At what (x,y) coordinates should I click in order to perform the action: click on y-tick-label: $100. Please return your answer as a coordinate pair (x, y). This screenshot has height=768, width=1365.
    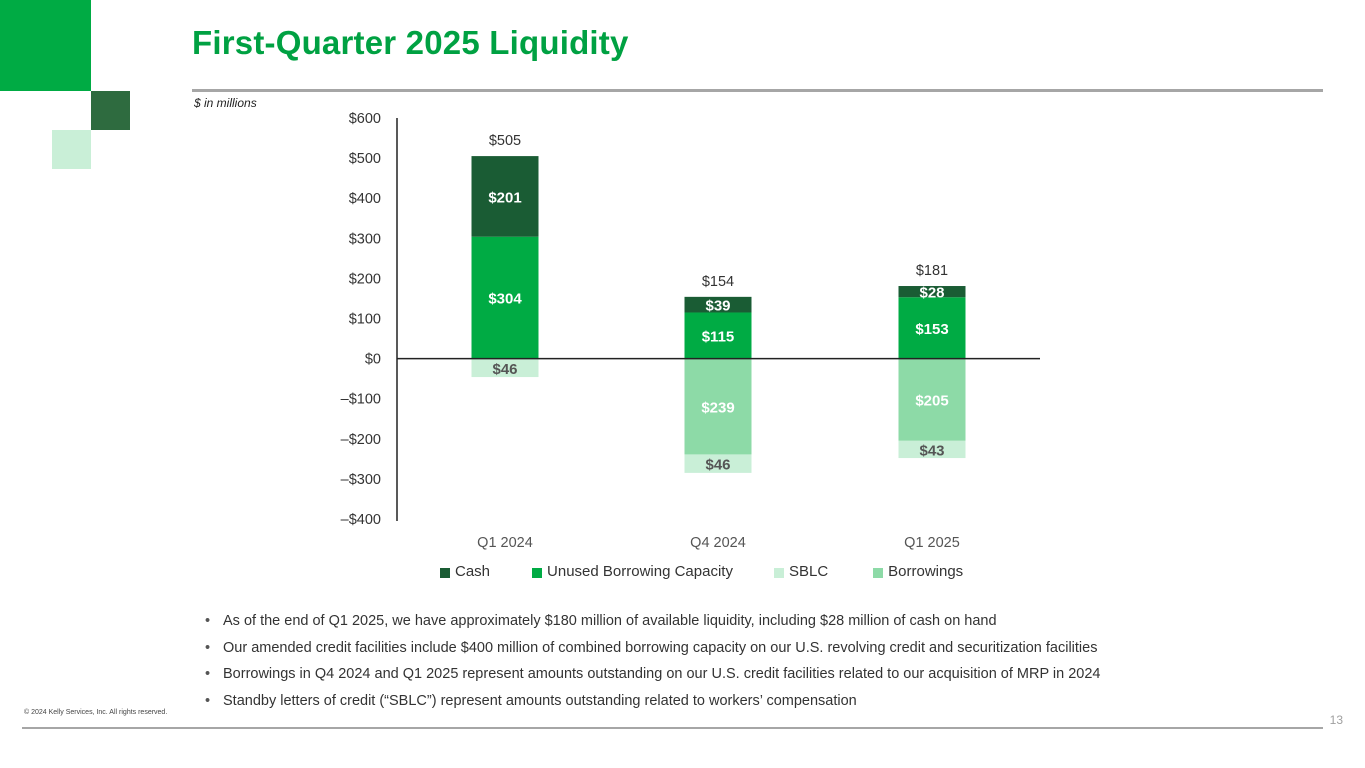
    Looking at the image, I should click on (365, 320).